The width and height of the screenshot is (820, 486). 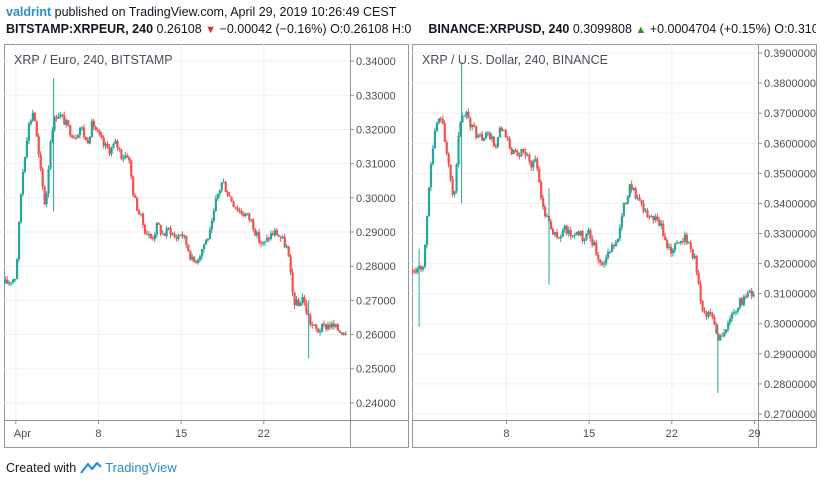 I want to click on right-change: +0.0004704 (+0.15%), so click(x=710, y=29).